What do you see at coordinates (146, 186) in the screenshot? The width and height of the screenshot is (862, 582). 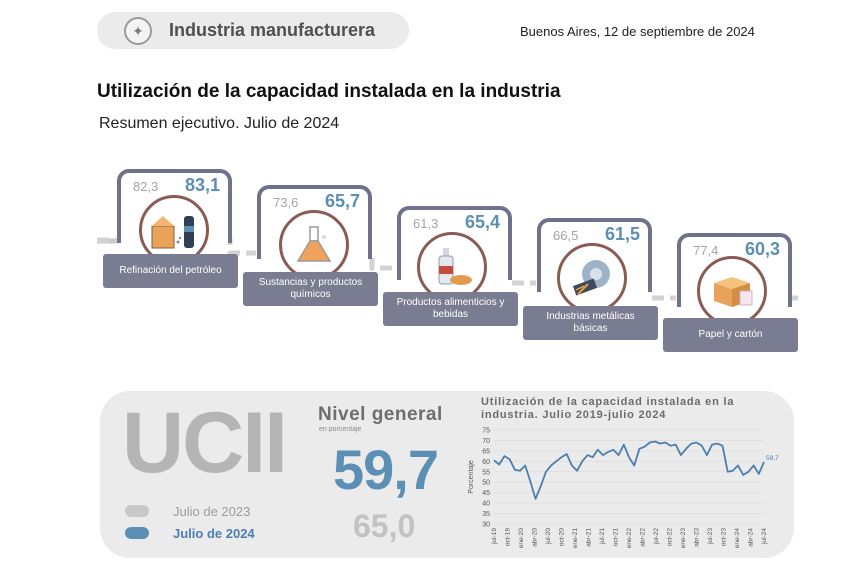 I see `sector-value-2023: 82,3` at bounding box center [146, 186].